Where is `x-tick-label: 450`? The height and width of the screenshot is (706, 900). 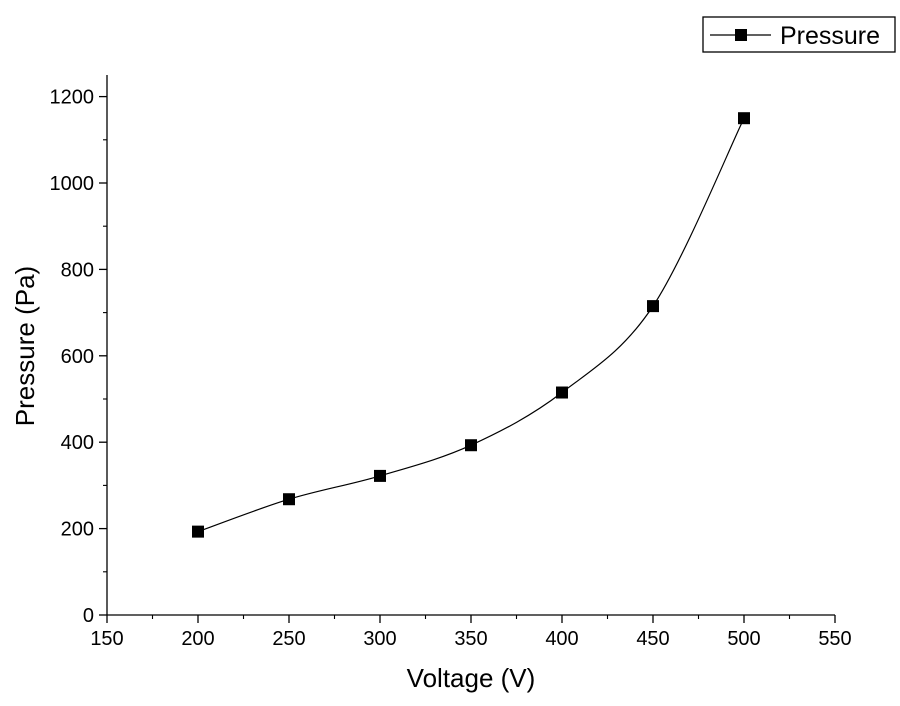 x-tick-label: 450 is located at coordinates (652, 639).